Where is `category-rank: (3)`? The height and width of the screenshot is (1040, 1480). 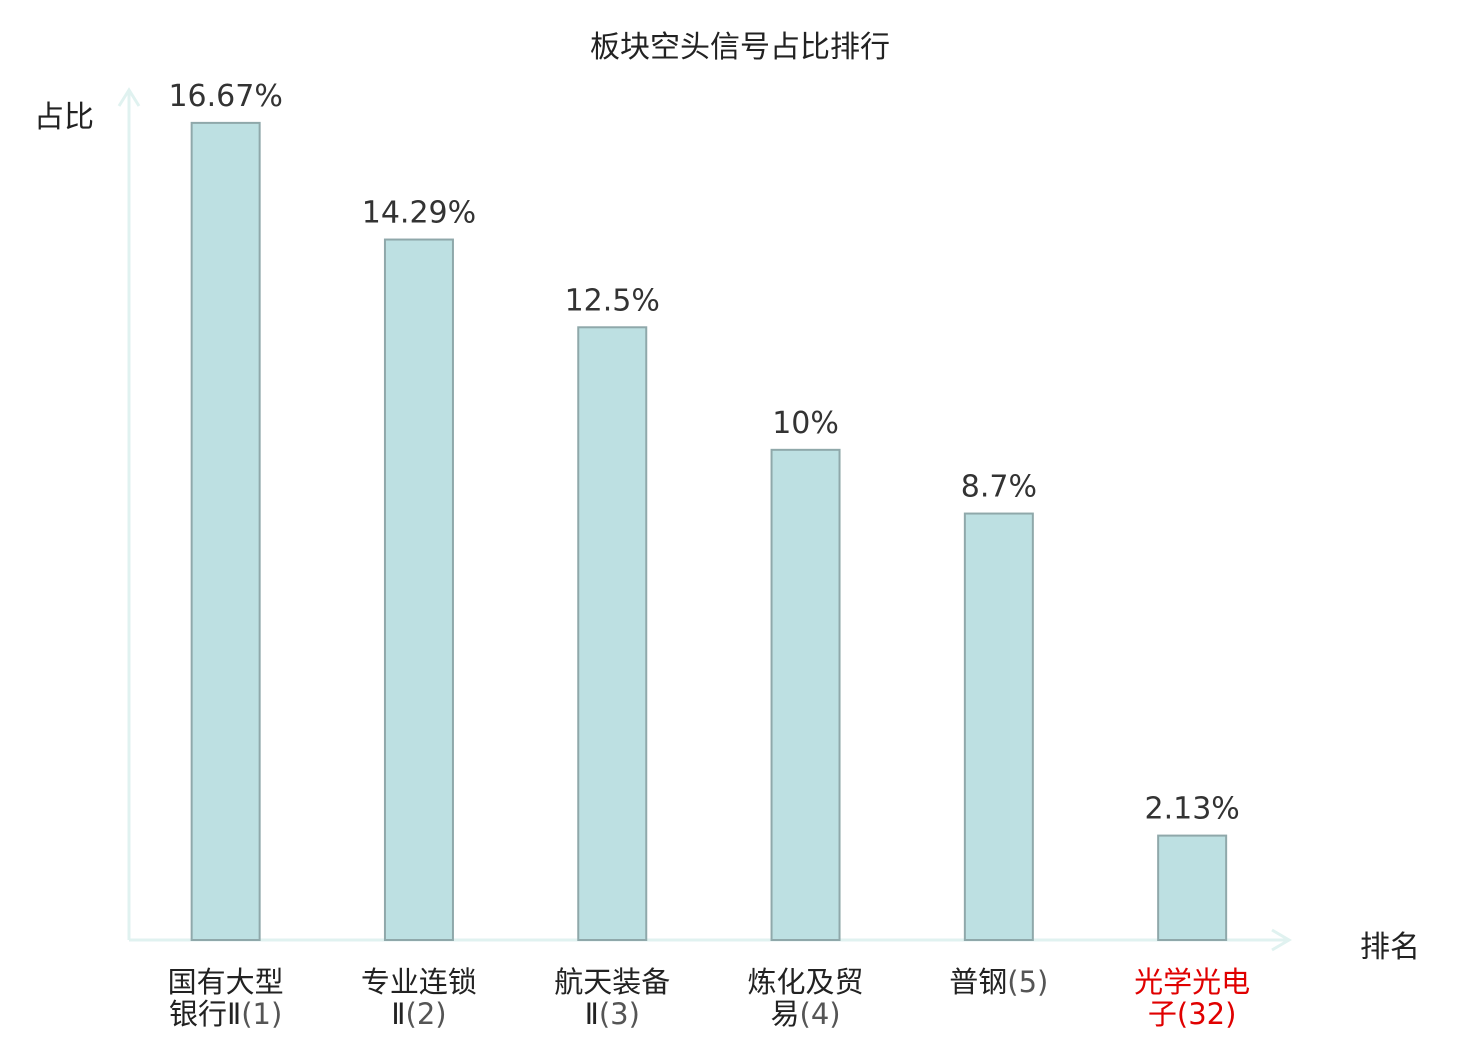
category-rank: (3) is located at coordinates (619, 1014).